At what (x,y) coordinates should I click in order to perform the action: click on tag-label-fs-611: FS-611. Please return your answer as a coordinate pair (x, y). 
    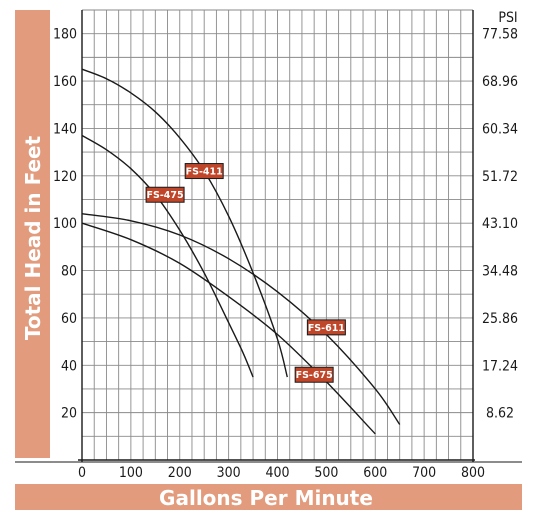
    Looking at the image, I should click on (326, 328).